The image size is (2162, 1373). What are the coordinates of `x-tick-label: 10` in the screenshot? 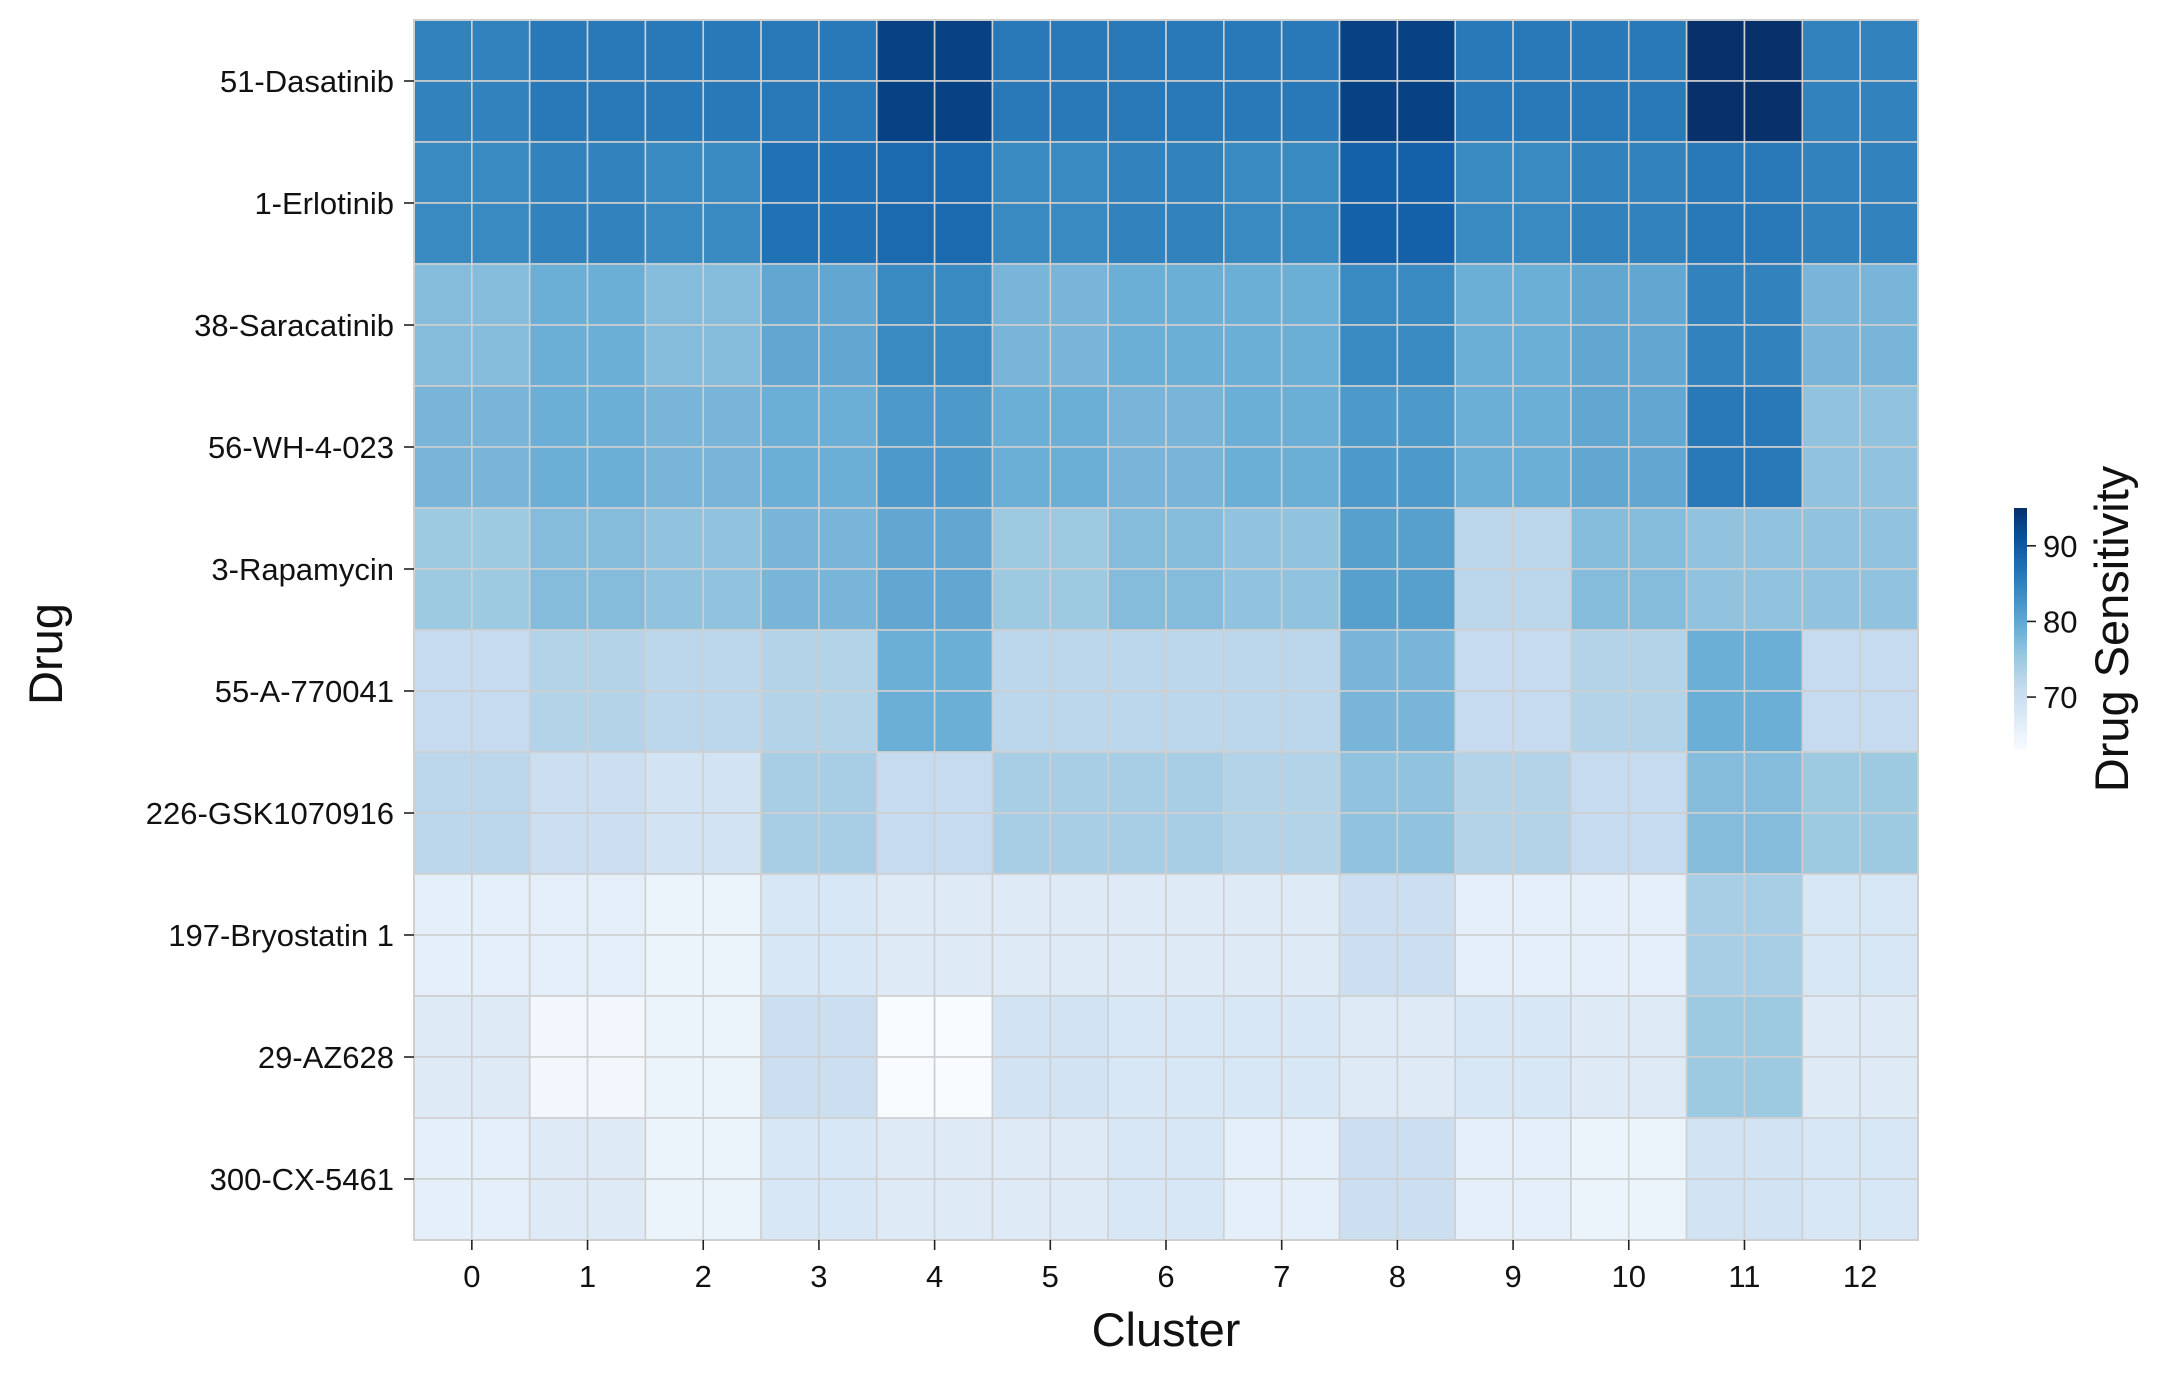 It's located at (1629, 1276).